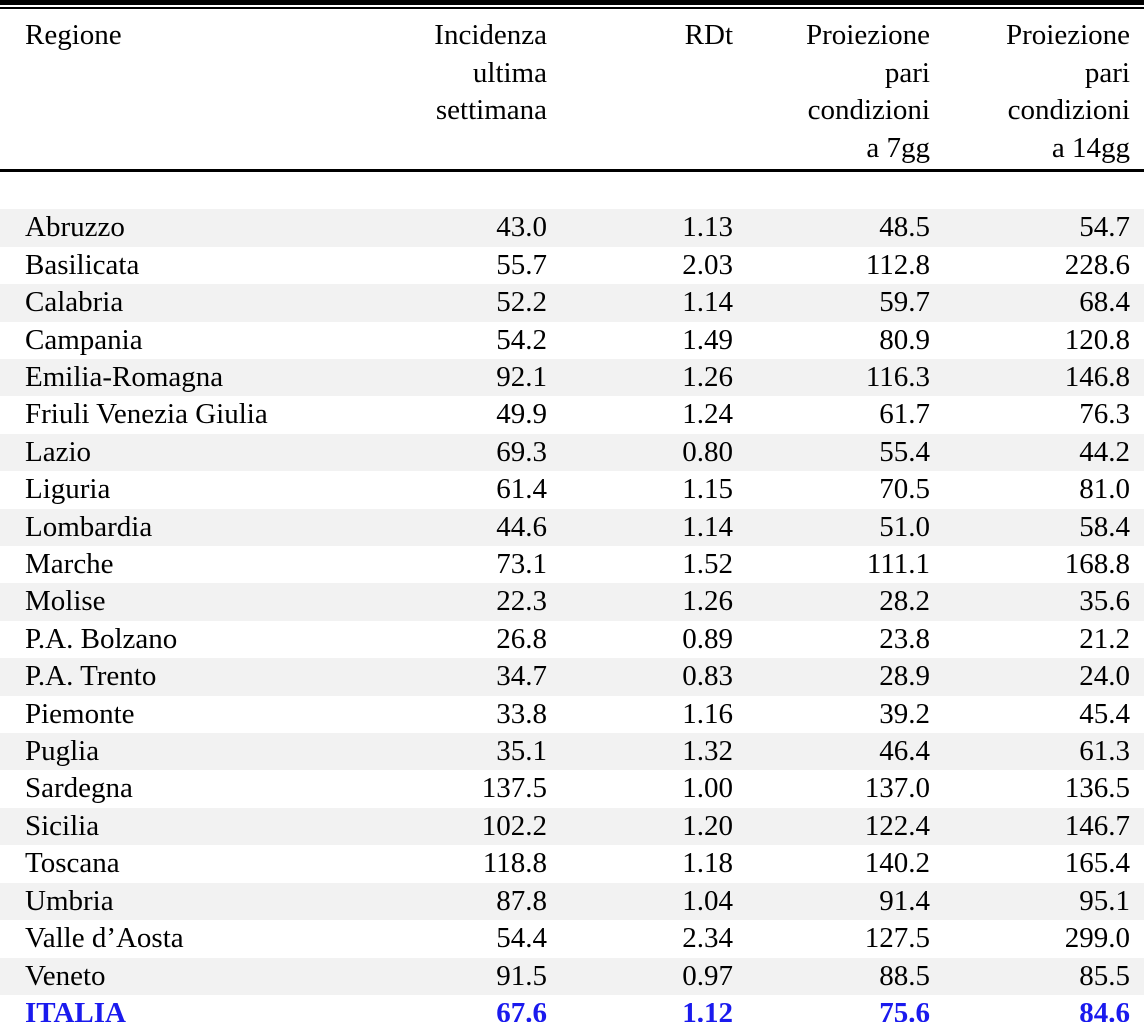 The width and height of the screenshot is (1144, 1022). I want to click on proiezione-7gg-cell: 48.5, so click(831, 228).